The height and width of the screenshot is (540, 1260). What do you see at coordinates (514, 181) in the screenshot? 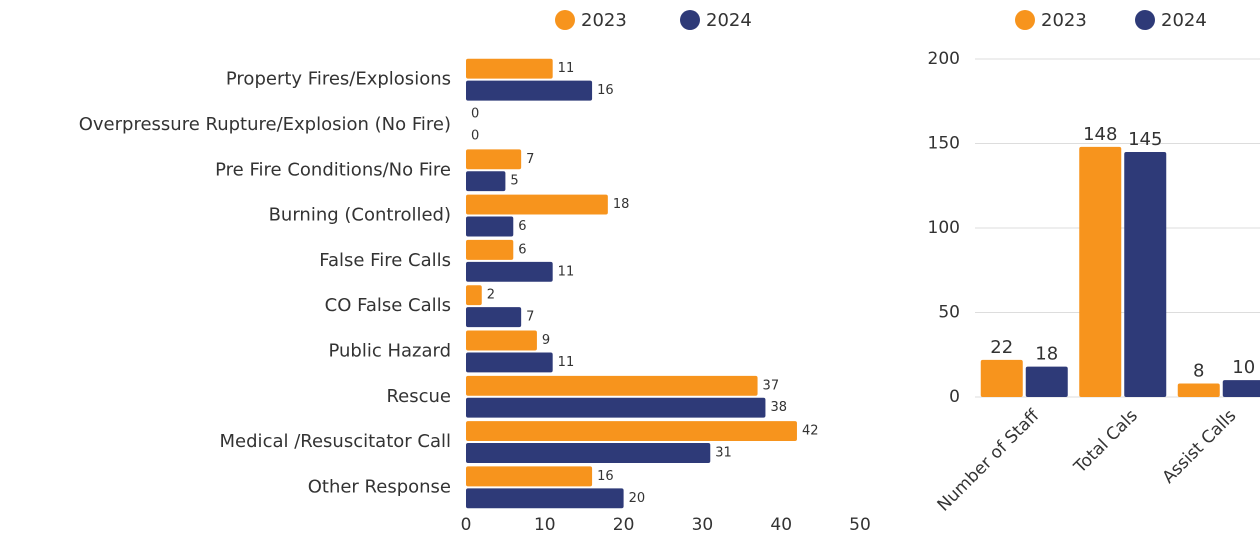
I see `value-label: 5` at bounding box center [514, 181].